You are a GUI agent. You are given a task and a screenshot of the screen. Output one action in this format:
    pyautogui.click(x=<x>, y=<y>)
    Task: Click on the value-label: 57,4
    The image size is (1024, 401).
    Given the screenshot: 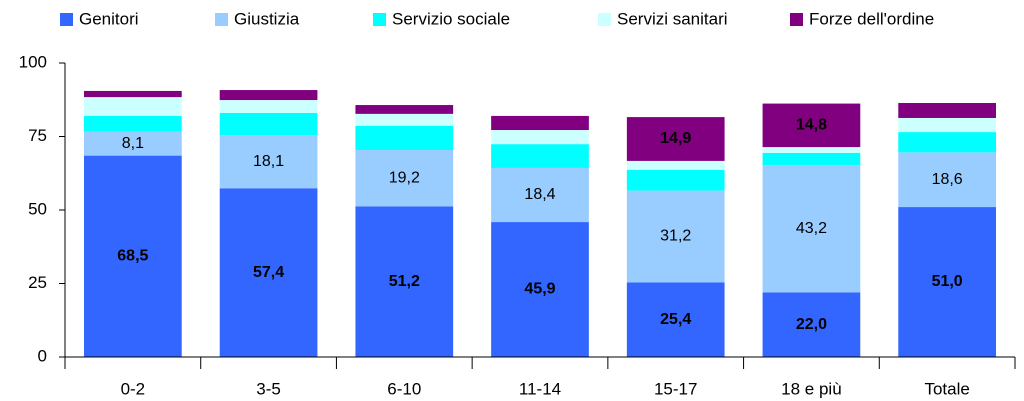 What is the action you would take?
    pyautogui.click(x=268, y=272)
    